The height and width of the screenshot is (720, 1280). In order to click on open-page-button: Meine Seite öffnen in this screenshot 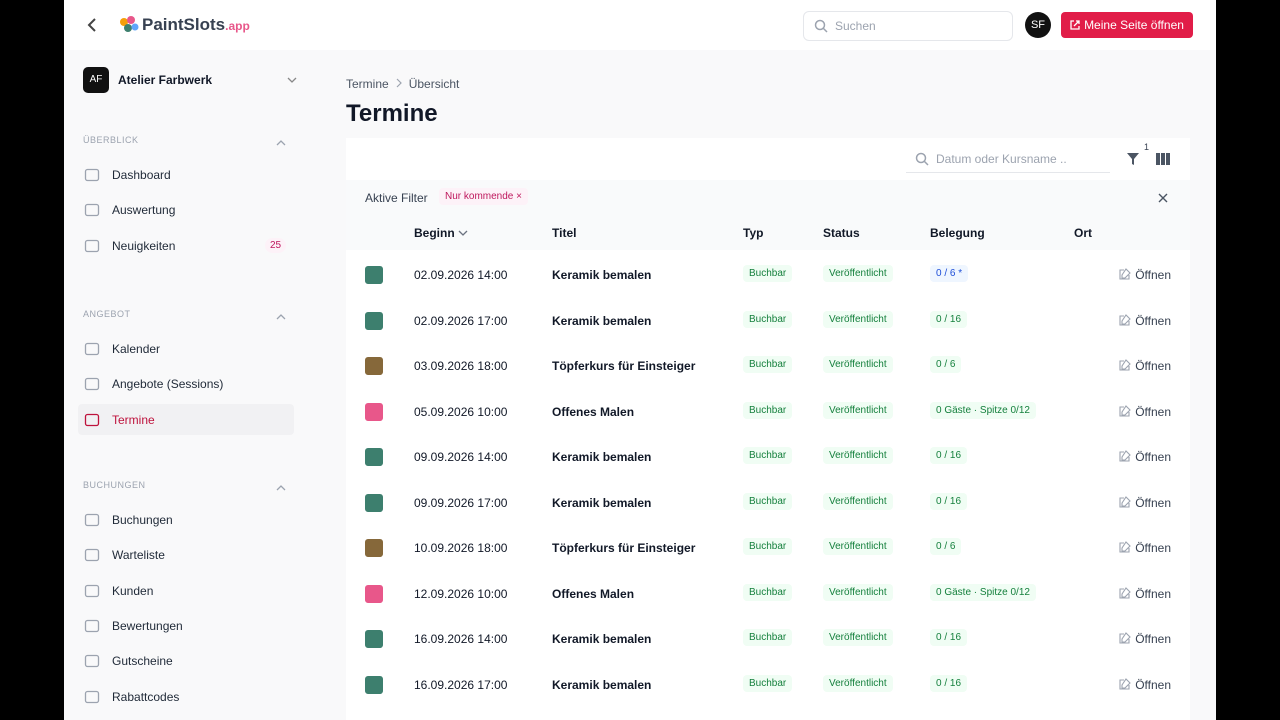, I will do `click(1127, 25)`.